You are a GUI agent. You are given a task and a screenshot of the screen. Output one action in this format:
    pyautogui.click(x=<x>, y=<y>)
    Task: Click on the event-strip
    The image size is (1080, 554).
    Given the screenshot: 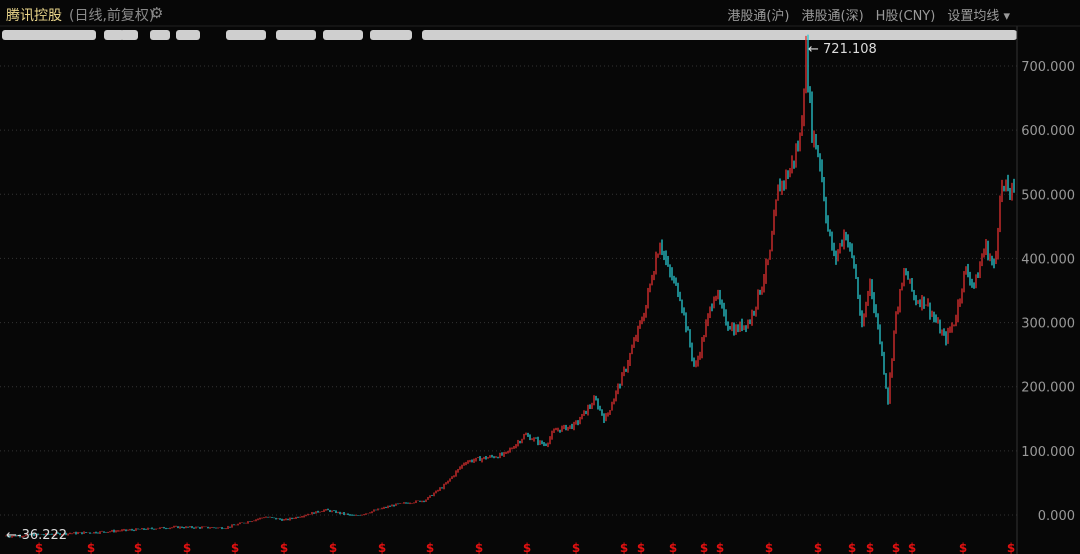 What is the action you would take?
    pyautogui.click(x=508, y=35)
    